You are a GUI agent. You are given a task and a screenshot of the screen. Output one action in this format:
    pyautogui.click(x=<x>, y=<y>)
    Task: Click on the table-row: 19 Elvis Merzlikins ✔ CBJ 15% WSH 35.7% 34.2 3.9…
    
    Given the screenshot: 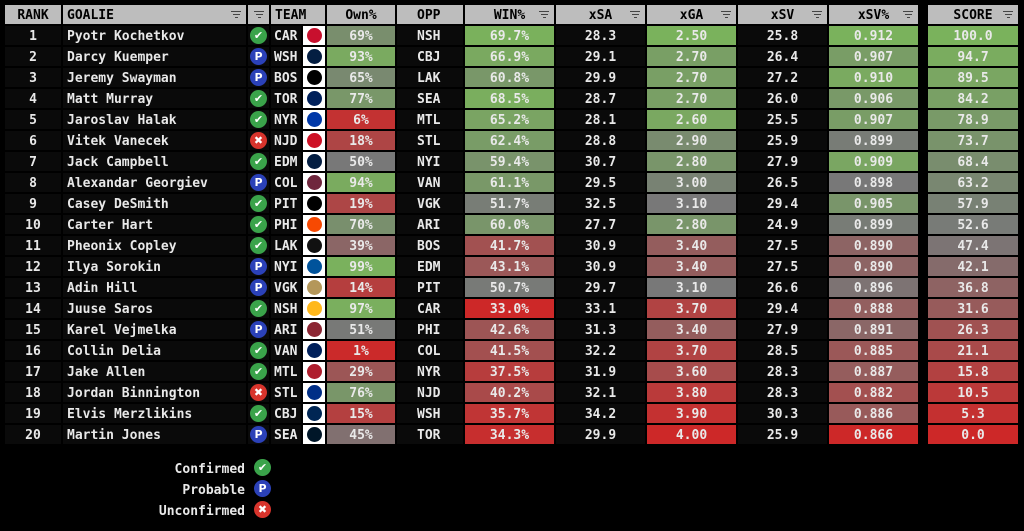 What is the action you would take?
    pyautogui.click(x=512, y=413)
    